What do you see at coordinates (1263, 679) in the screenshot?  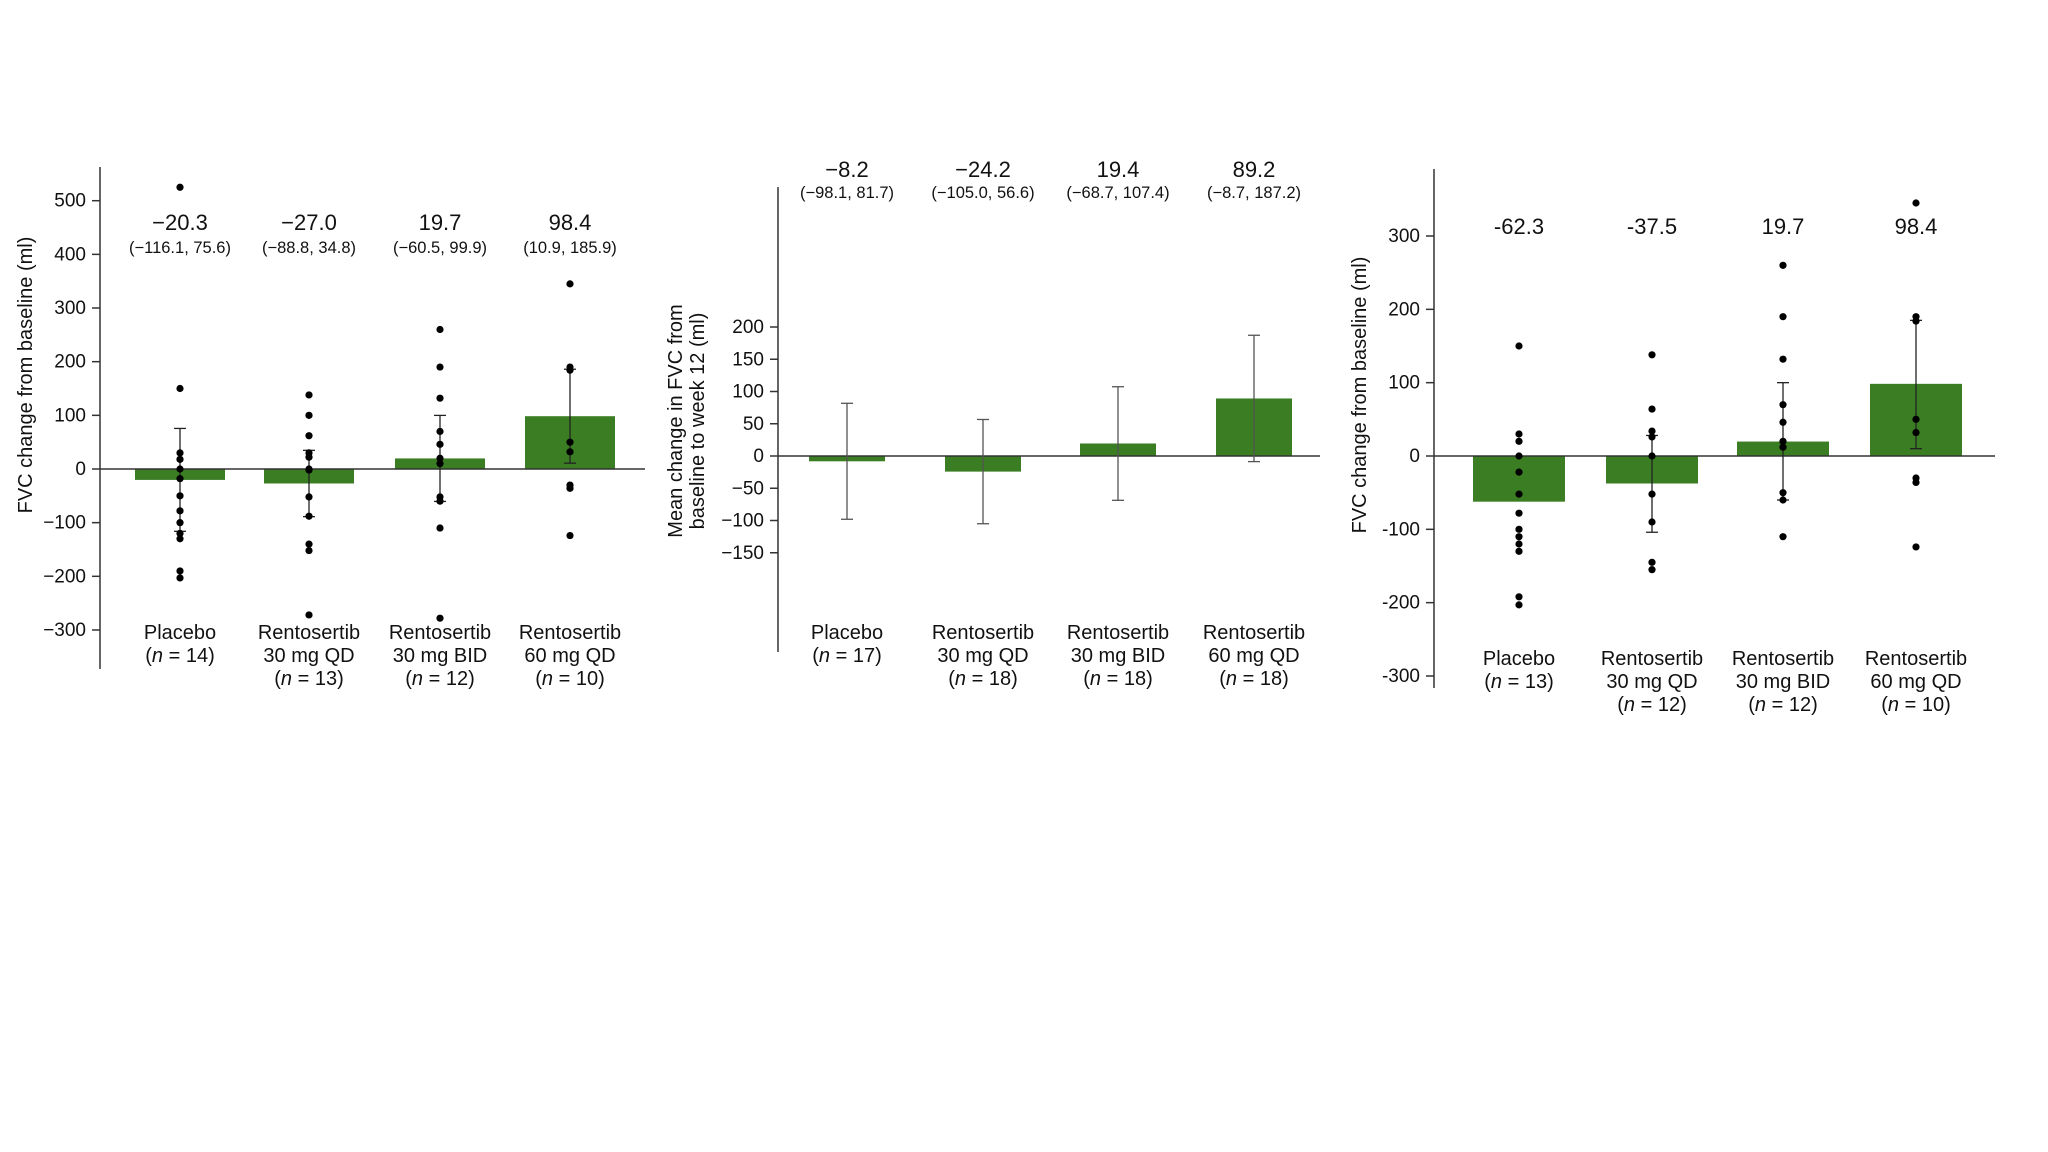 I see `n-value: = 18)` at bounding box center [1263, 679].